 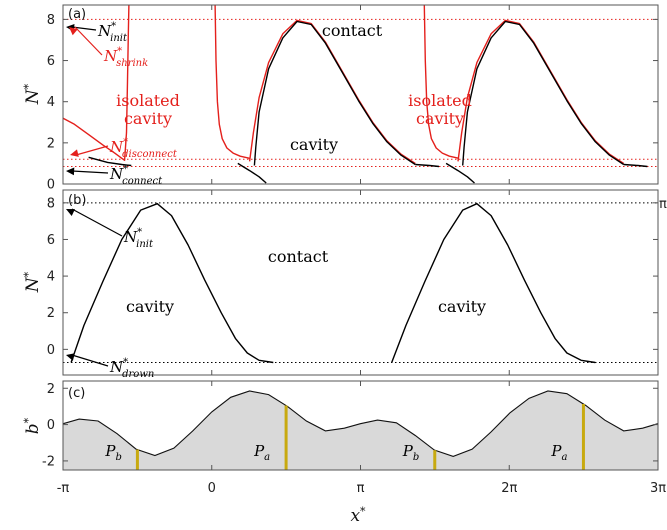 I want to click on region-label-0-2: isolated, so click(x=148, y=100).